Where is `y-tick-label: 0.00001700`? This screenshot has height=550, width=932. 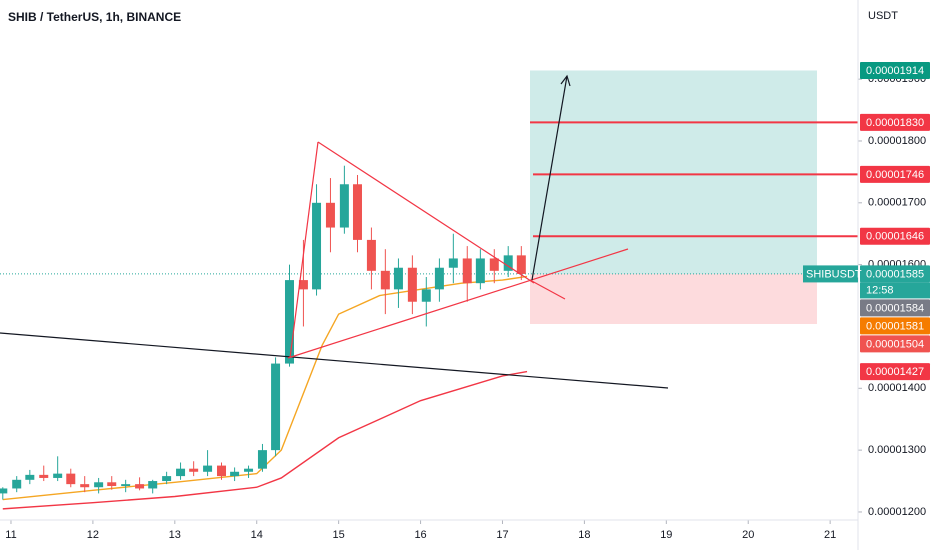
y-tick-label: 0.00001700 is located at coordinates (897, 203).